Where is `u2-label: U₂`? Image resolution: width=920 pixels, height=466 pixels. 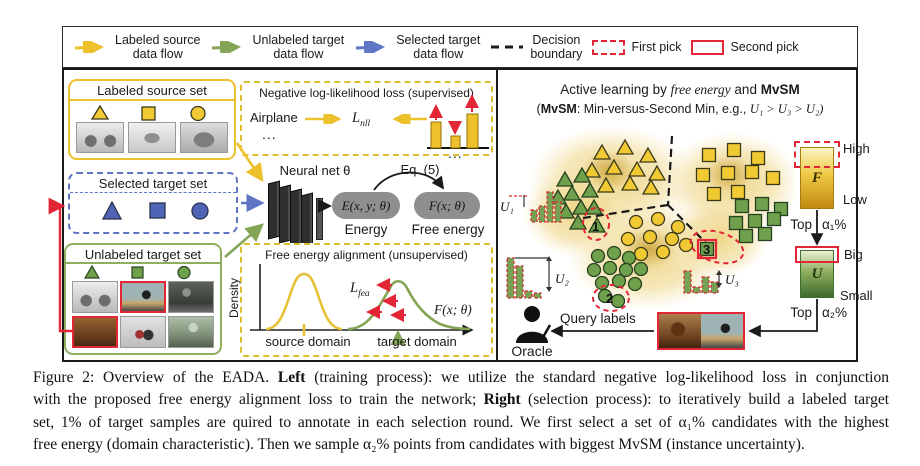 u2-label: U₂ is located at coordinates (562, 278).